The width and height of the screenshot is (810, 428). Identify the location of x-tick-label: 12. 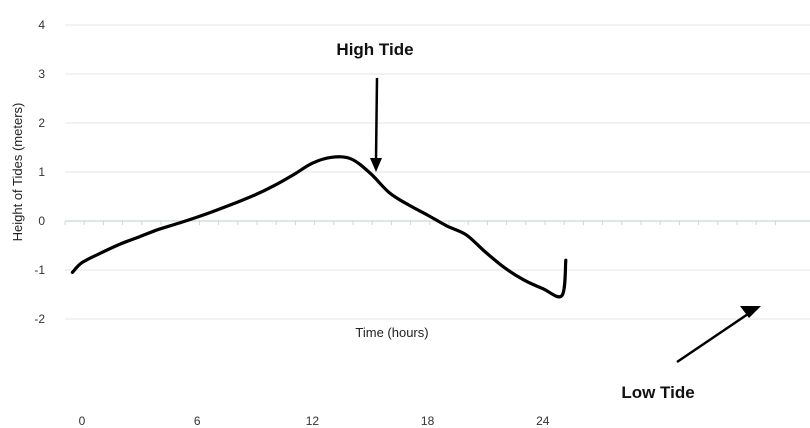
(313, 421).